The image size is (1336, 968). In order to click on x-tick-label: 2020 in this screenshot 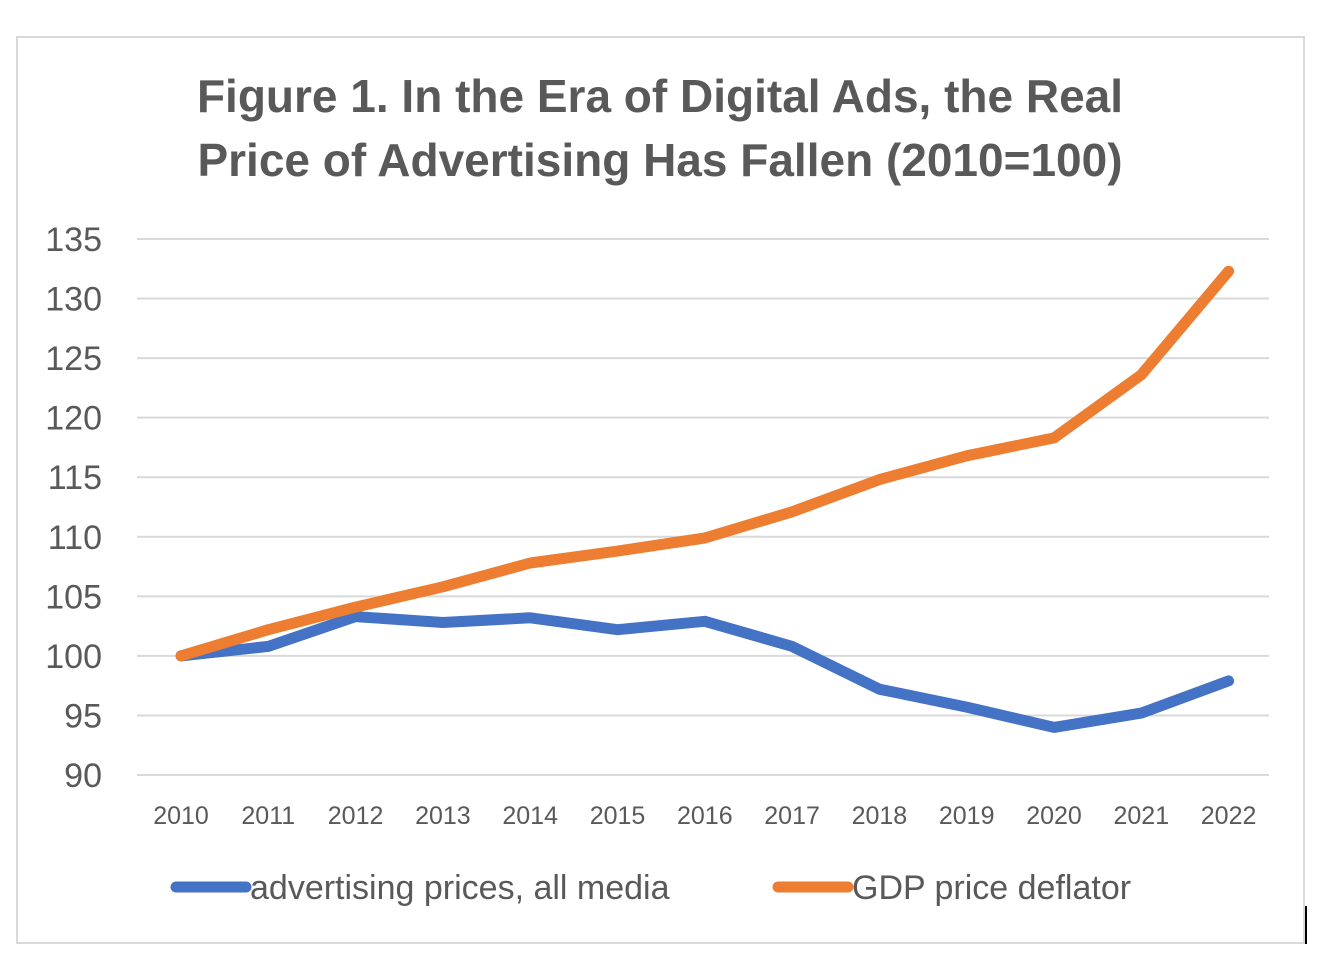, I will do `click(1054, 816)`.